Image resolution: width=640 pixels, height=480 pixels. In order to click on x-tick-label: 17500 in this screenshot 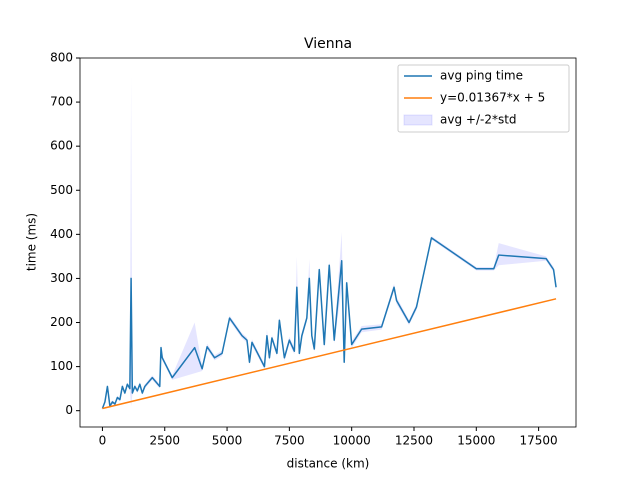, I will do `click(539, 441)`.